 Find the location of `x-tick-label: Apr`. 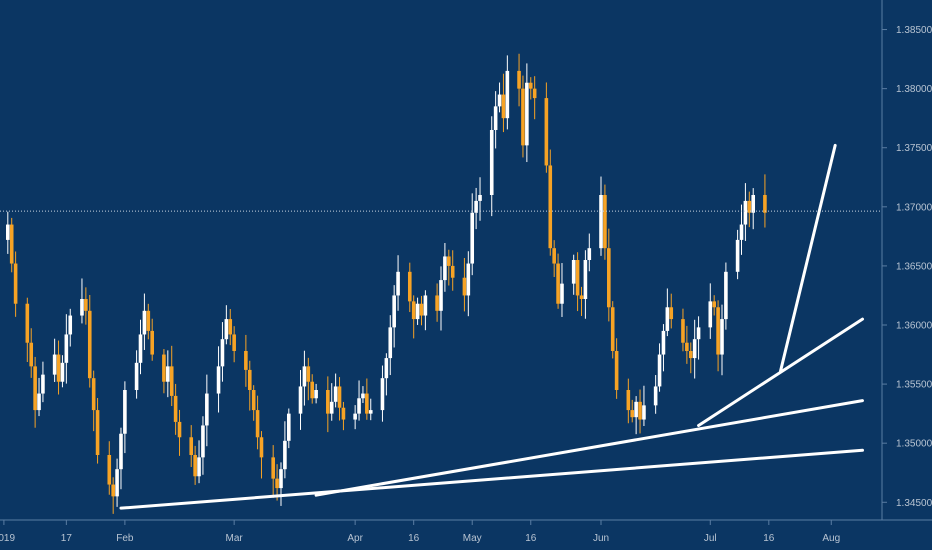

x-tick-label: Apr is located at coordinates (355, 538).